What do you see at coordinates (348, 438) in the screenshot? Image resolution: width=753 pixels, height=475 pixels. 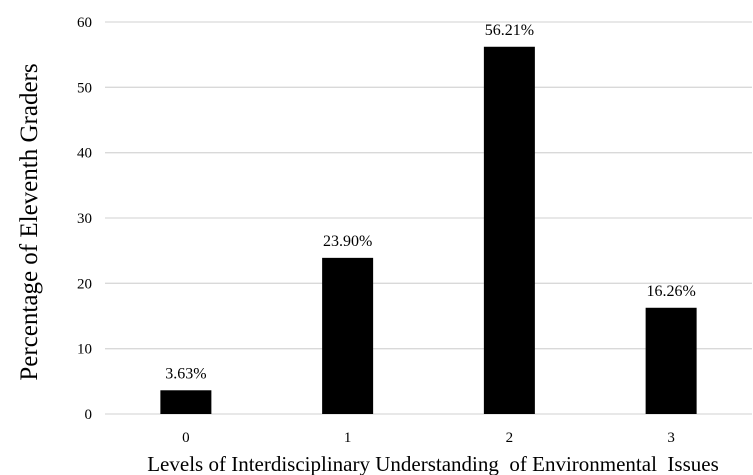 I see `x-tick-label: 1` at bounding box center [348, 438].